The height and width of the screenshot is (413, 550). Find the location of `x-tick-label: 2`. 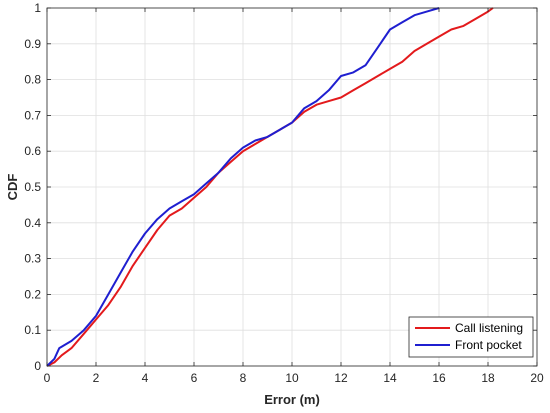

x-tick-label: 2 is located at coordinates (96, 378).